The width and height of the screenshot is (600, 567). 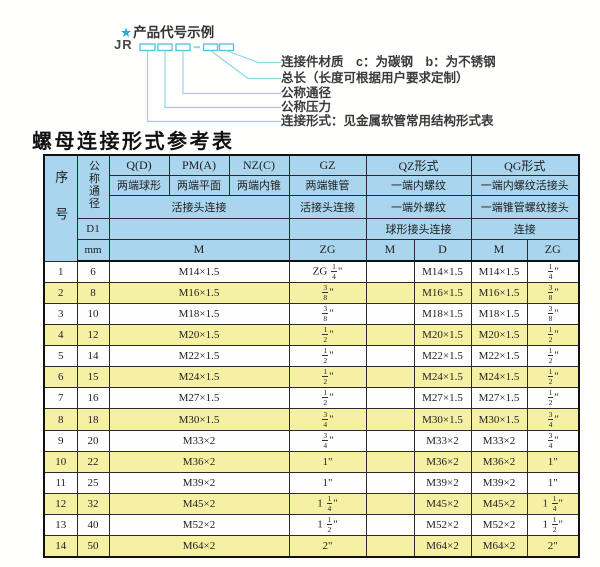 What do you see at coordinates (327, 356) in the screenshot?
I see `cell-zg: 1 2 "` at bounding box center [327, 356].